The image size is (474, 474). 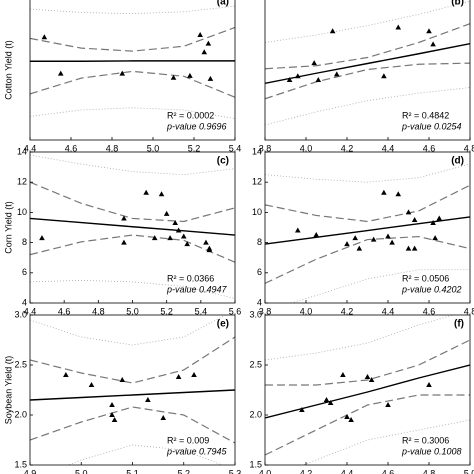 I want to click on panel-label: (f), so click(x=459, y=324).